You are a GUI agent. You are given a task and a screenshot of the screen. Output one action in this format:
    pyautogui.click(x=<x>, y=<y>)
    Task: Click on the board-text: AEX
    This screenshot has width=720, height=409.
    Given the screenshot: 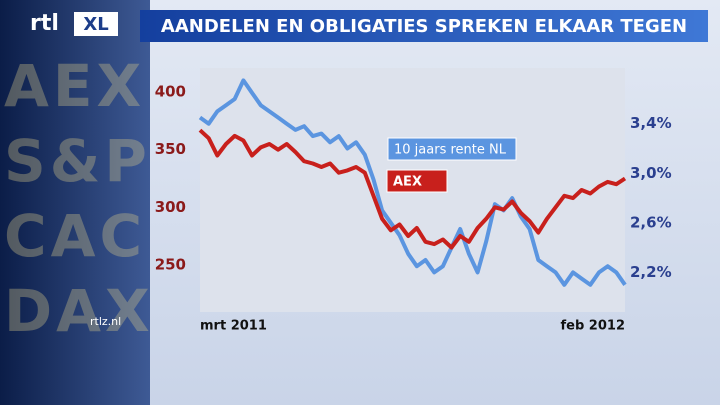 What is the action you would take?
    pyautogui.click(x=74, y=86)
    